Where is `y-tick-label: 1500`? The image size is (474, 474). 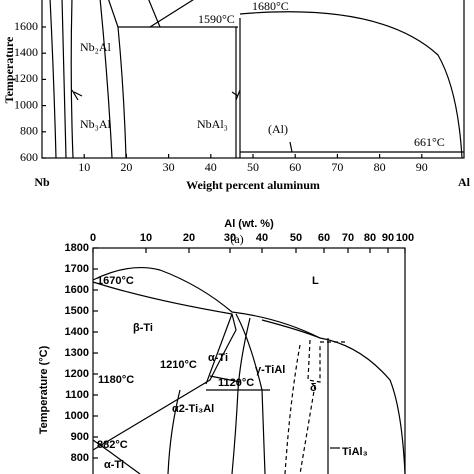
y-tick-label: 1500 is located at coordinates (77, 311).